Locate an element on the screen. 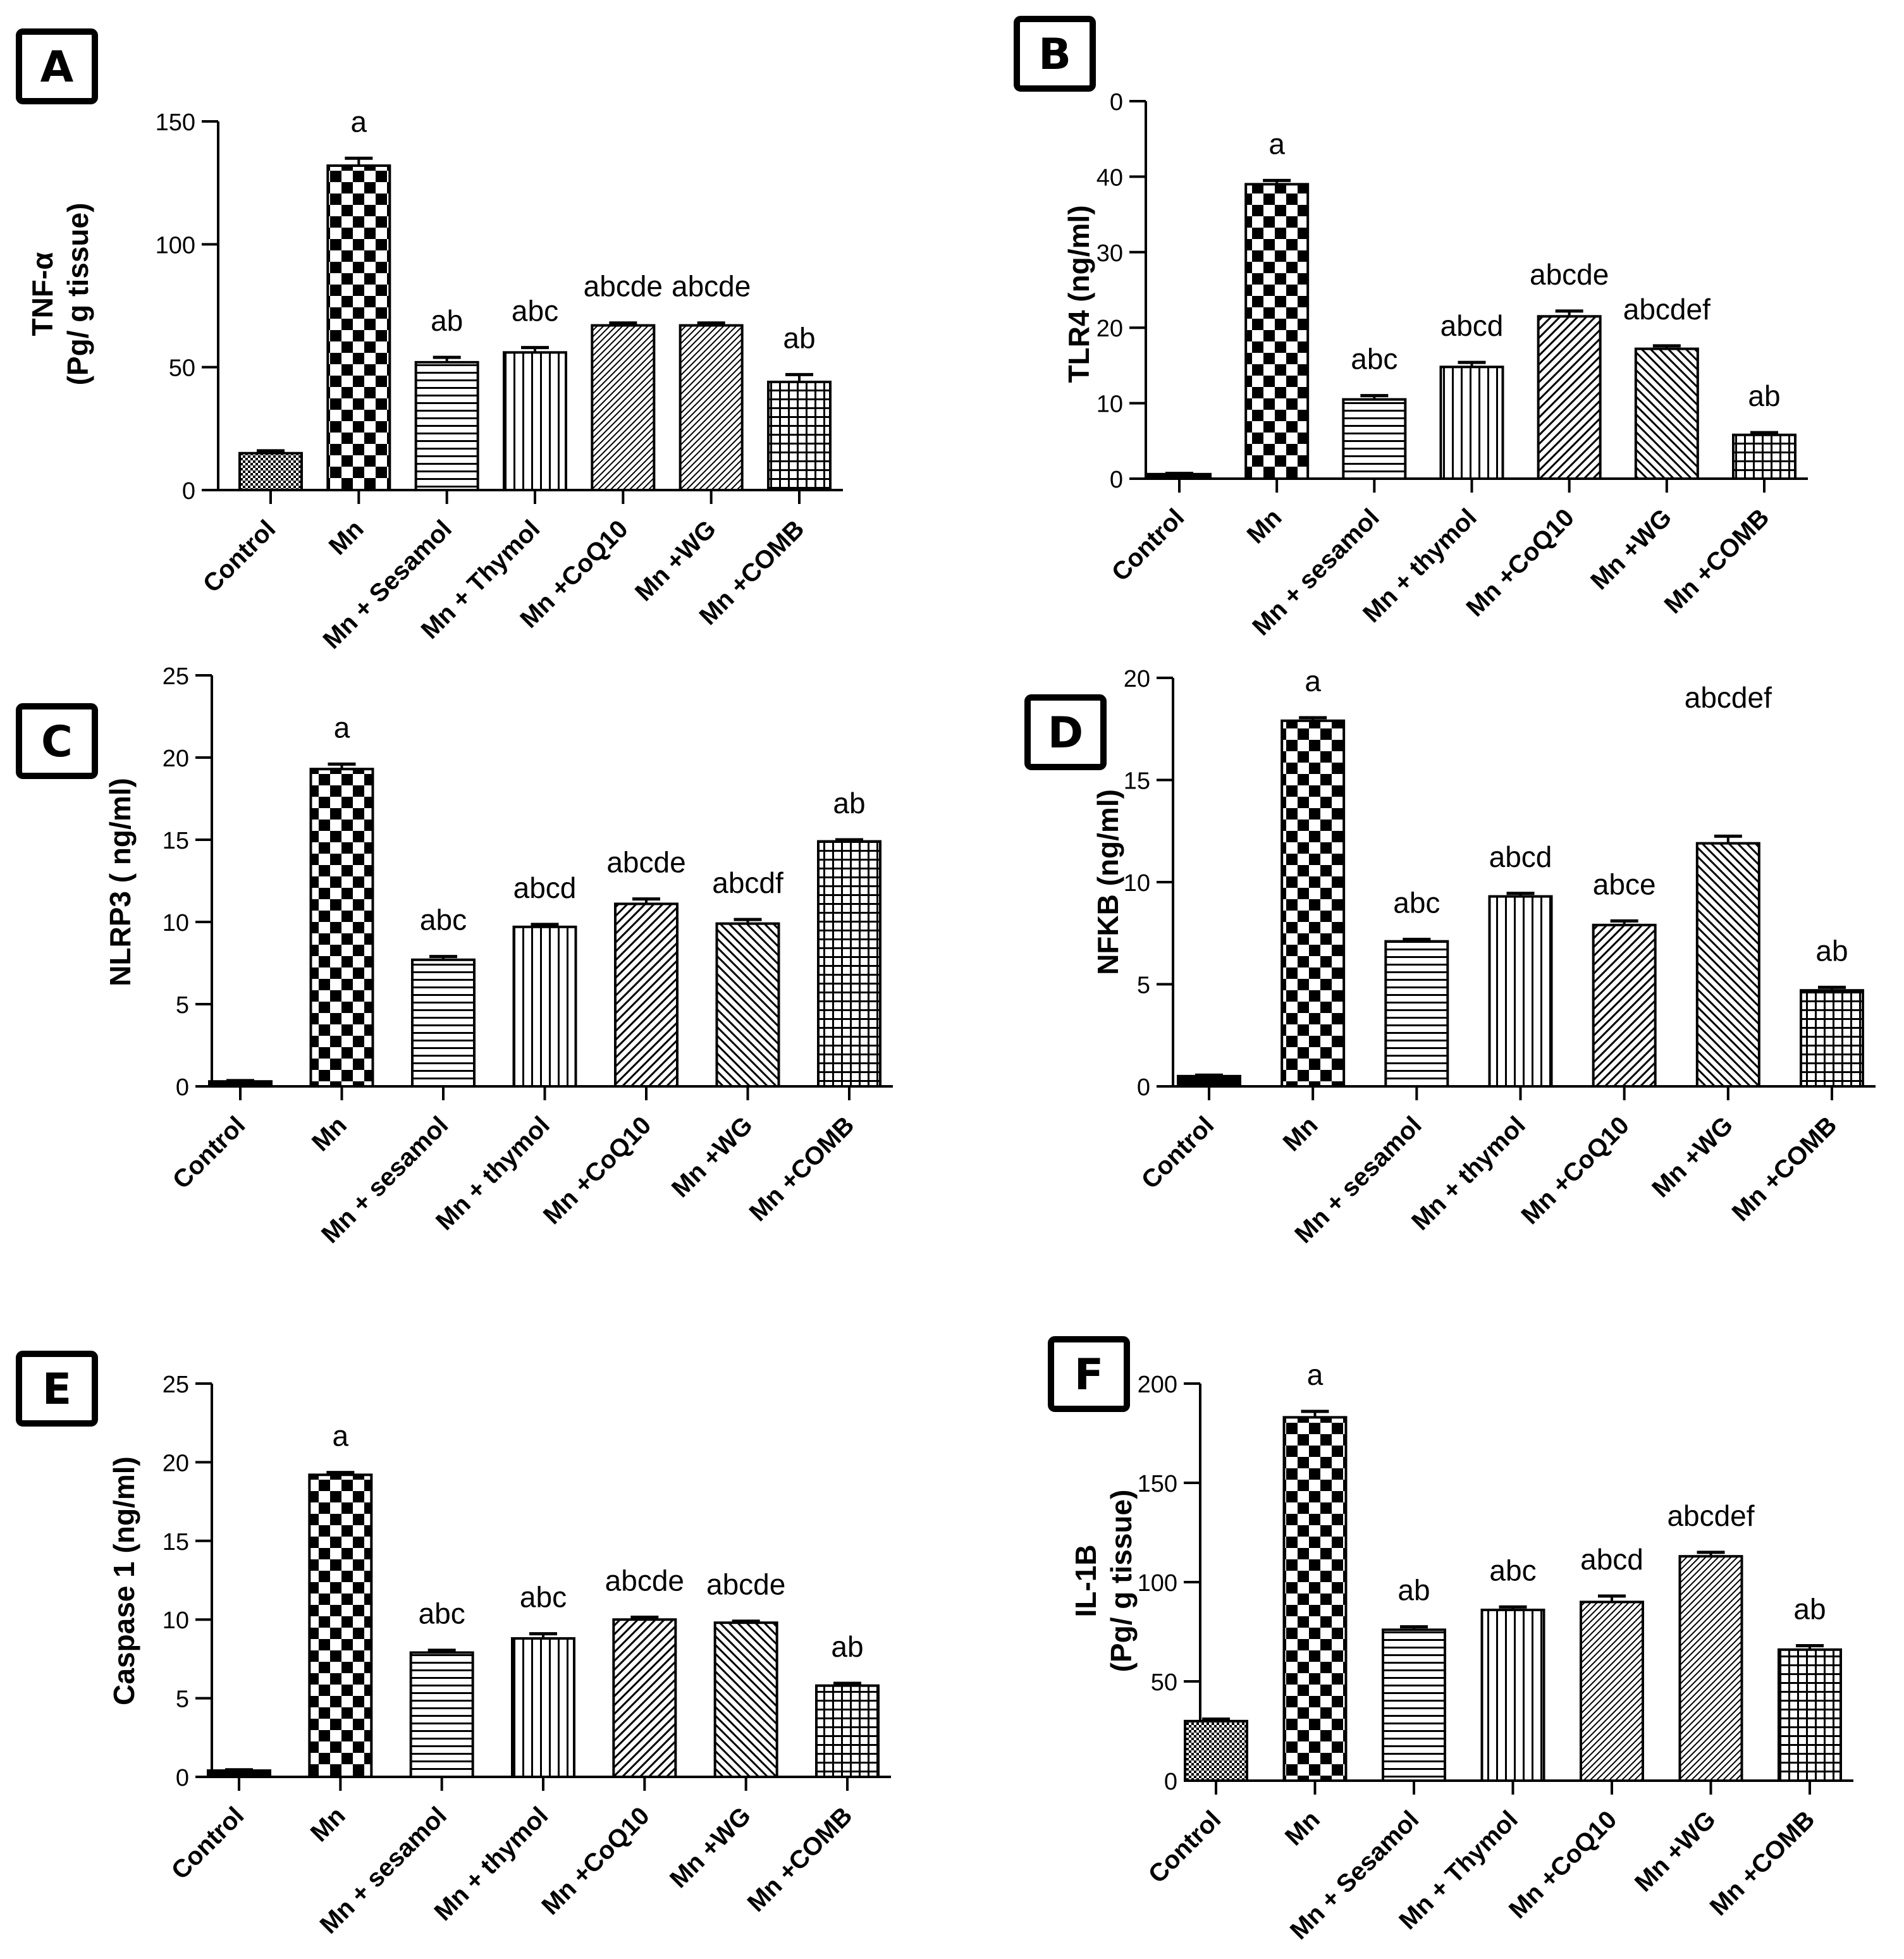  y-tick-label: 50 is located at coordinates (1164, 1682).